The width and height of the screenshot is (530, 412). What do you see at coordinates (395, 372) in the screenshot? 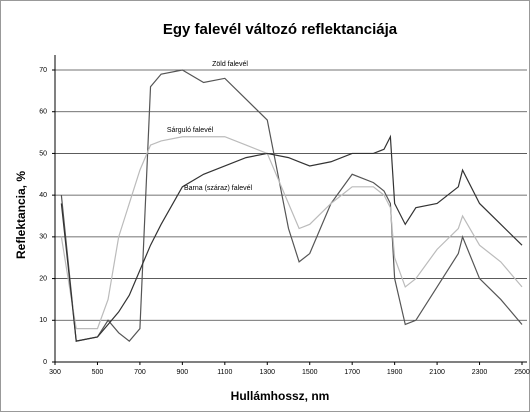
I see `x-tick-label: 1900` at bounding box center [395, 372].